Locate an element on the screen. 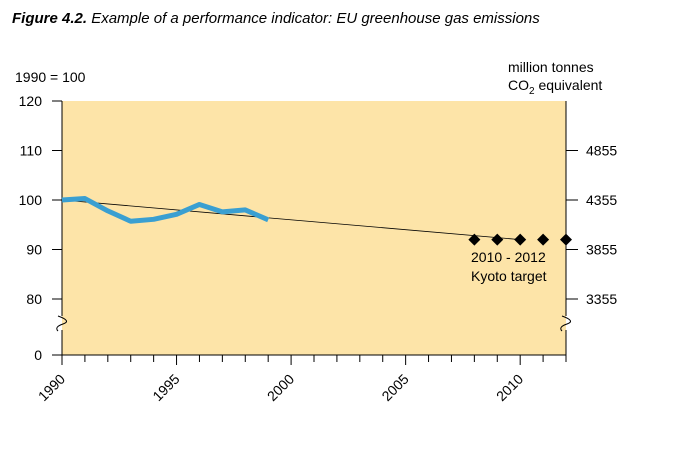 This screenshot has height=463, width=681. right-axis-break-icon is located at coordinates (566, 323).